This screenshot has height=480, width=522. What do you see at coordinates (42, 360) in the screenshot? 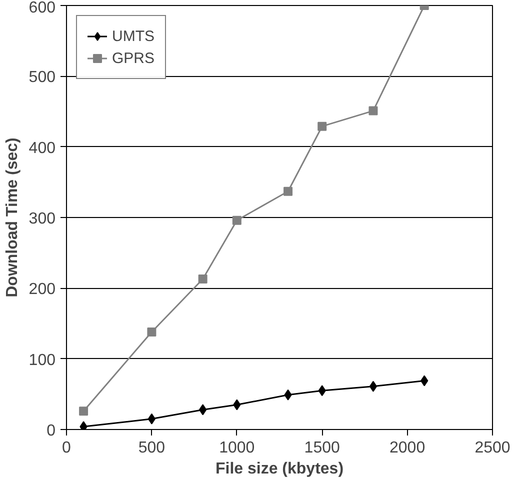
I see `y-tick-label: 100` at bounding box center [42, 360].